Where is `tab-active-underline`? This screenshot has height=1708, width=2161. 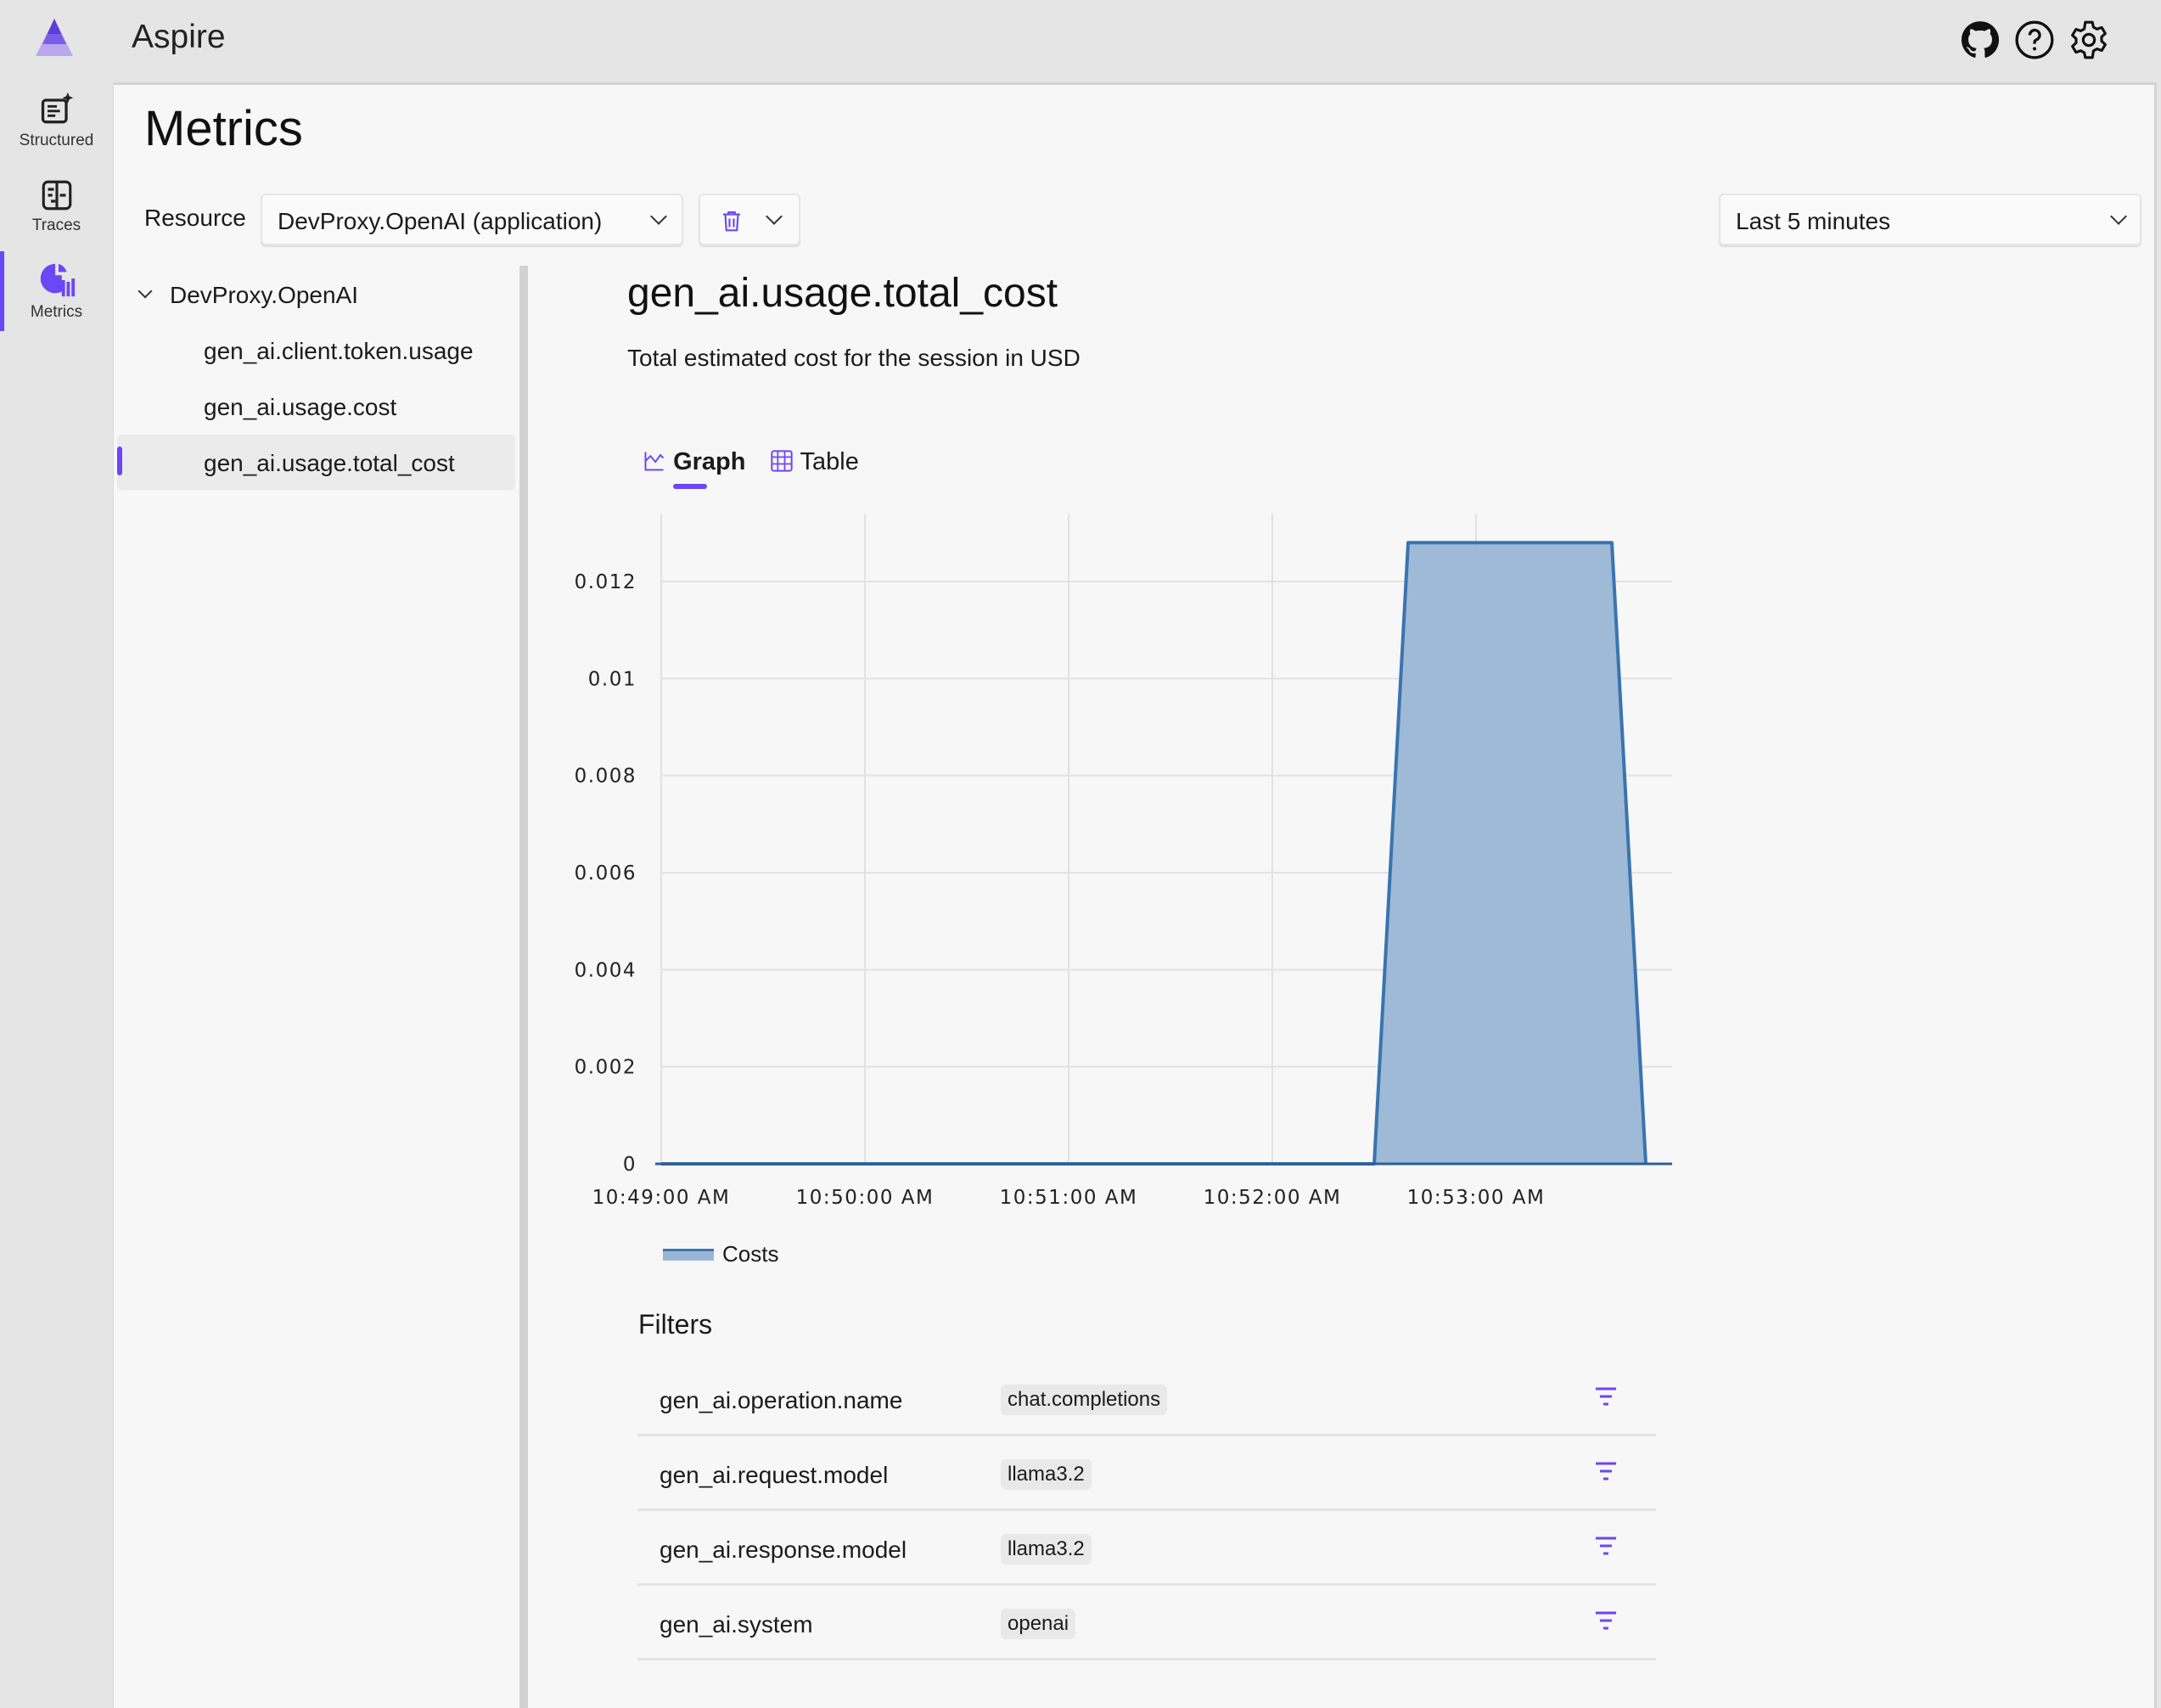 tab-active-underline is located at coordinates (690, 486).